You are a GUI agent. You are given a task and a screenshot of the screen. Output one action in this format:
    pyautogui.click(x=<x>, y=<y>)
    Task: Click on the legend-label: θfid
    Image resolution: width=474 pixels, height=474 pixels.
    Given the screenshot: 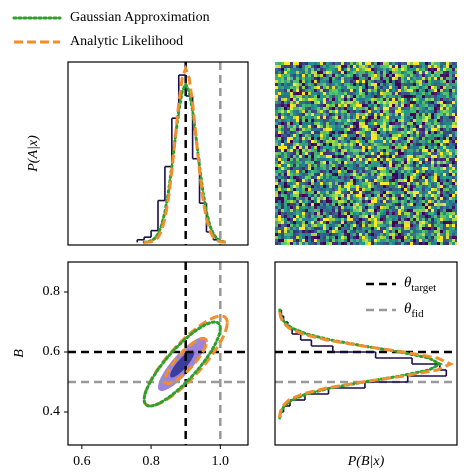 What is the action you would take?
    pyautogui.click(x=414, y=310)
    